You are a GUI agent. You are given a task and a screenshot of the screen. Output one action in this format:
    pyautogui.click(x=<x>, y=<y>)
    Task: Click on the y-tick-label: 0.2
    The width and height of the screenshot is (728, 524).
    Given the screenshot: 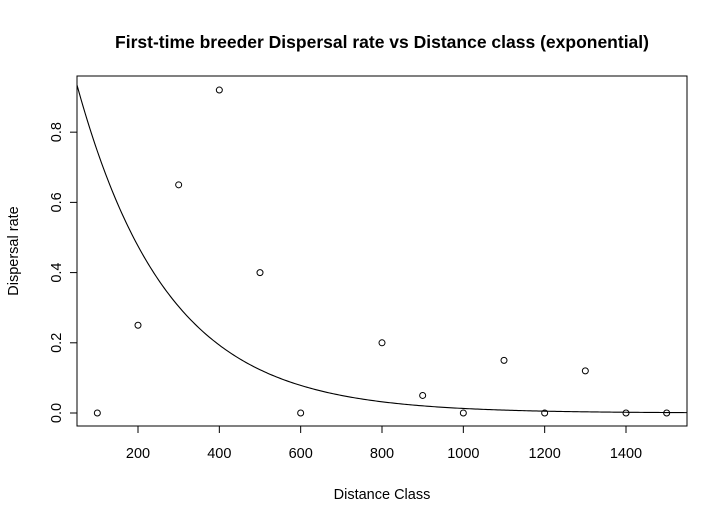 What is the action you would take?
    pyautogui.click(x=57, y=343)
    